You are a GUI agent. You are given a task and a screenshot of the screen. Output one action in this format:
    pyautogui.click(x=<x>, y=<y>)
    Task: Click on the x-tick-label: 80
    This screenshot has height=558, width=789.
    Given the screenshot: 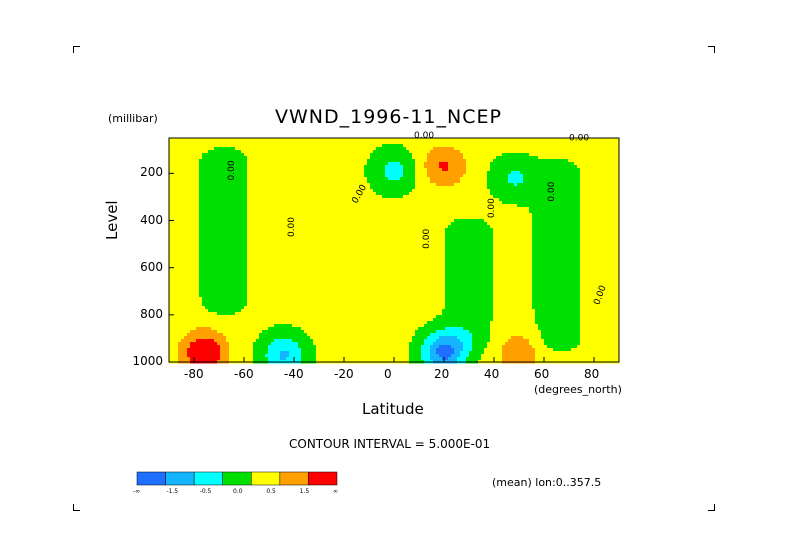 What is the action you would take?
    pyautogui.click(x=592, y=374)
    